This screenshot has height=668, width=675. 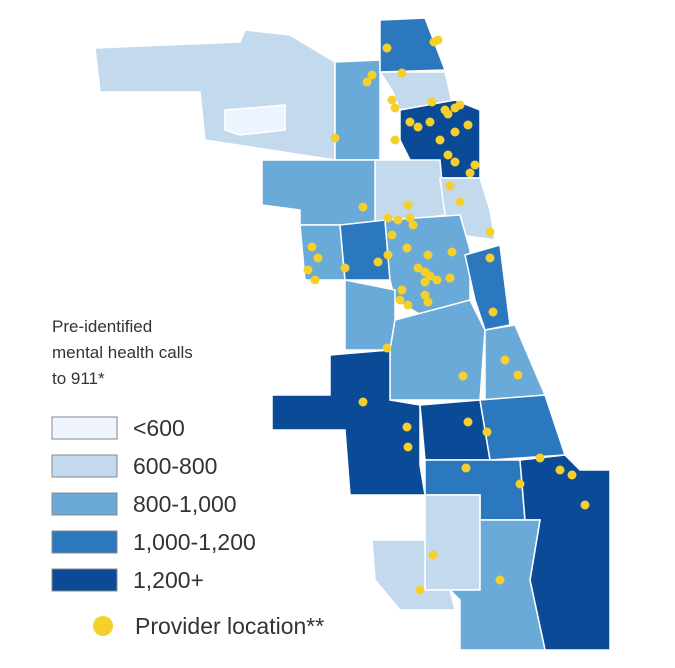 What do you see at coordinates (229, 626) in the screenshot?
I see `legend-label: Provider location**` at bounding box center [229, 626].